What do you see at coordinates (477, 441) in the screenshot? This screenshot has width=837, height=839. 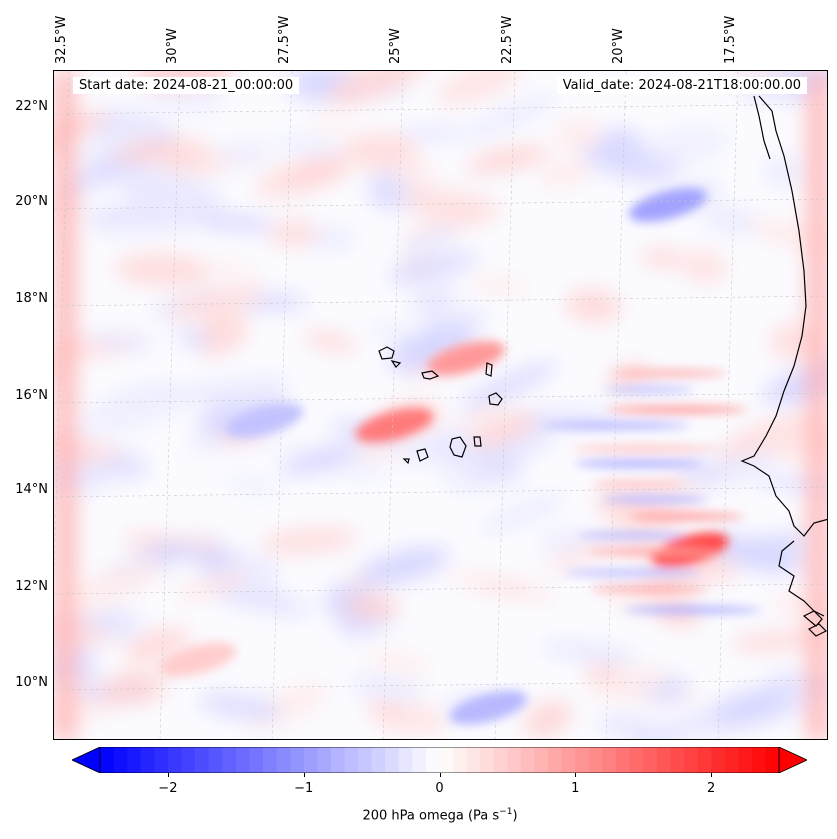 I see `cape-verde-maio` at bounding box center [477, 441].